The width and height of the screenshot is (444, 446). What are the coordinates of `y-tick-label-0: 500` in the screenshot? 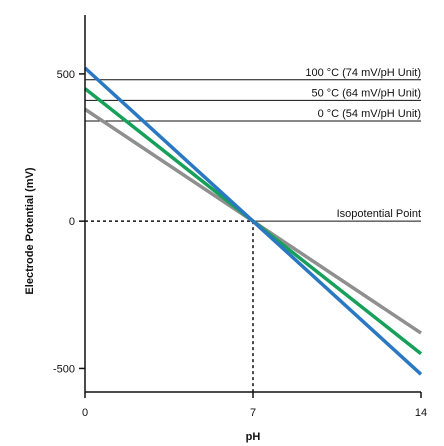 It's located at (66, 75).